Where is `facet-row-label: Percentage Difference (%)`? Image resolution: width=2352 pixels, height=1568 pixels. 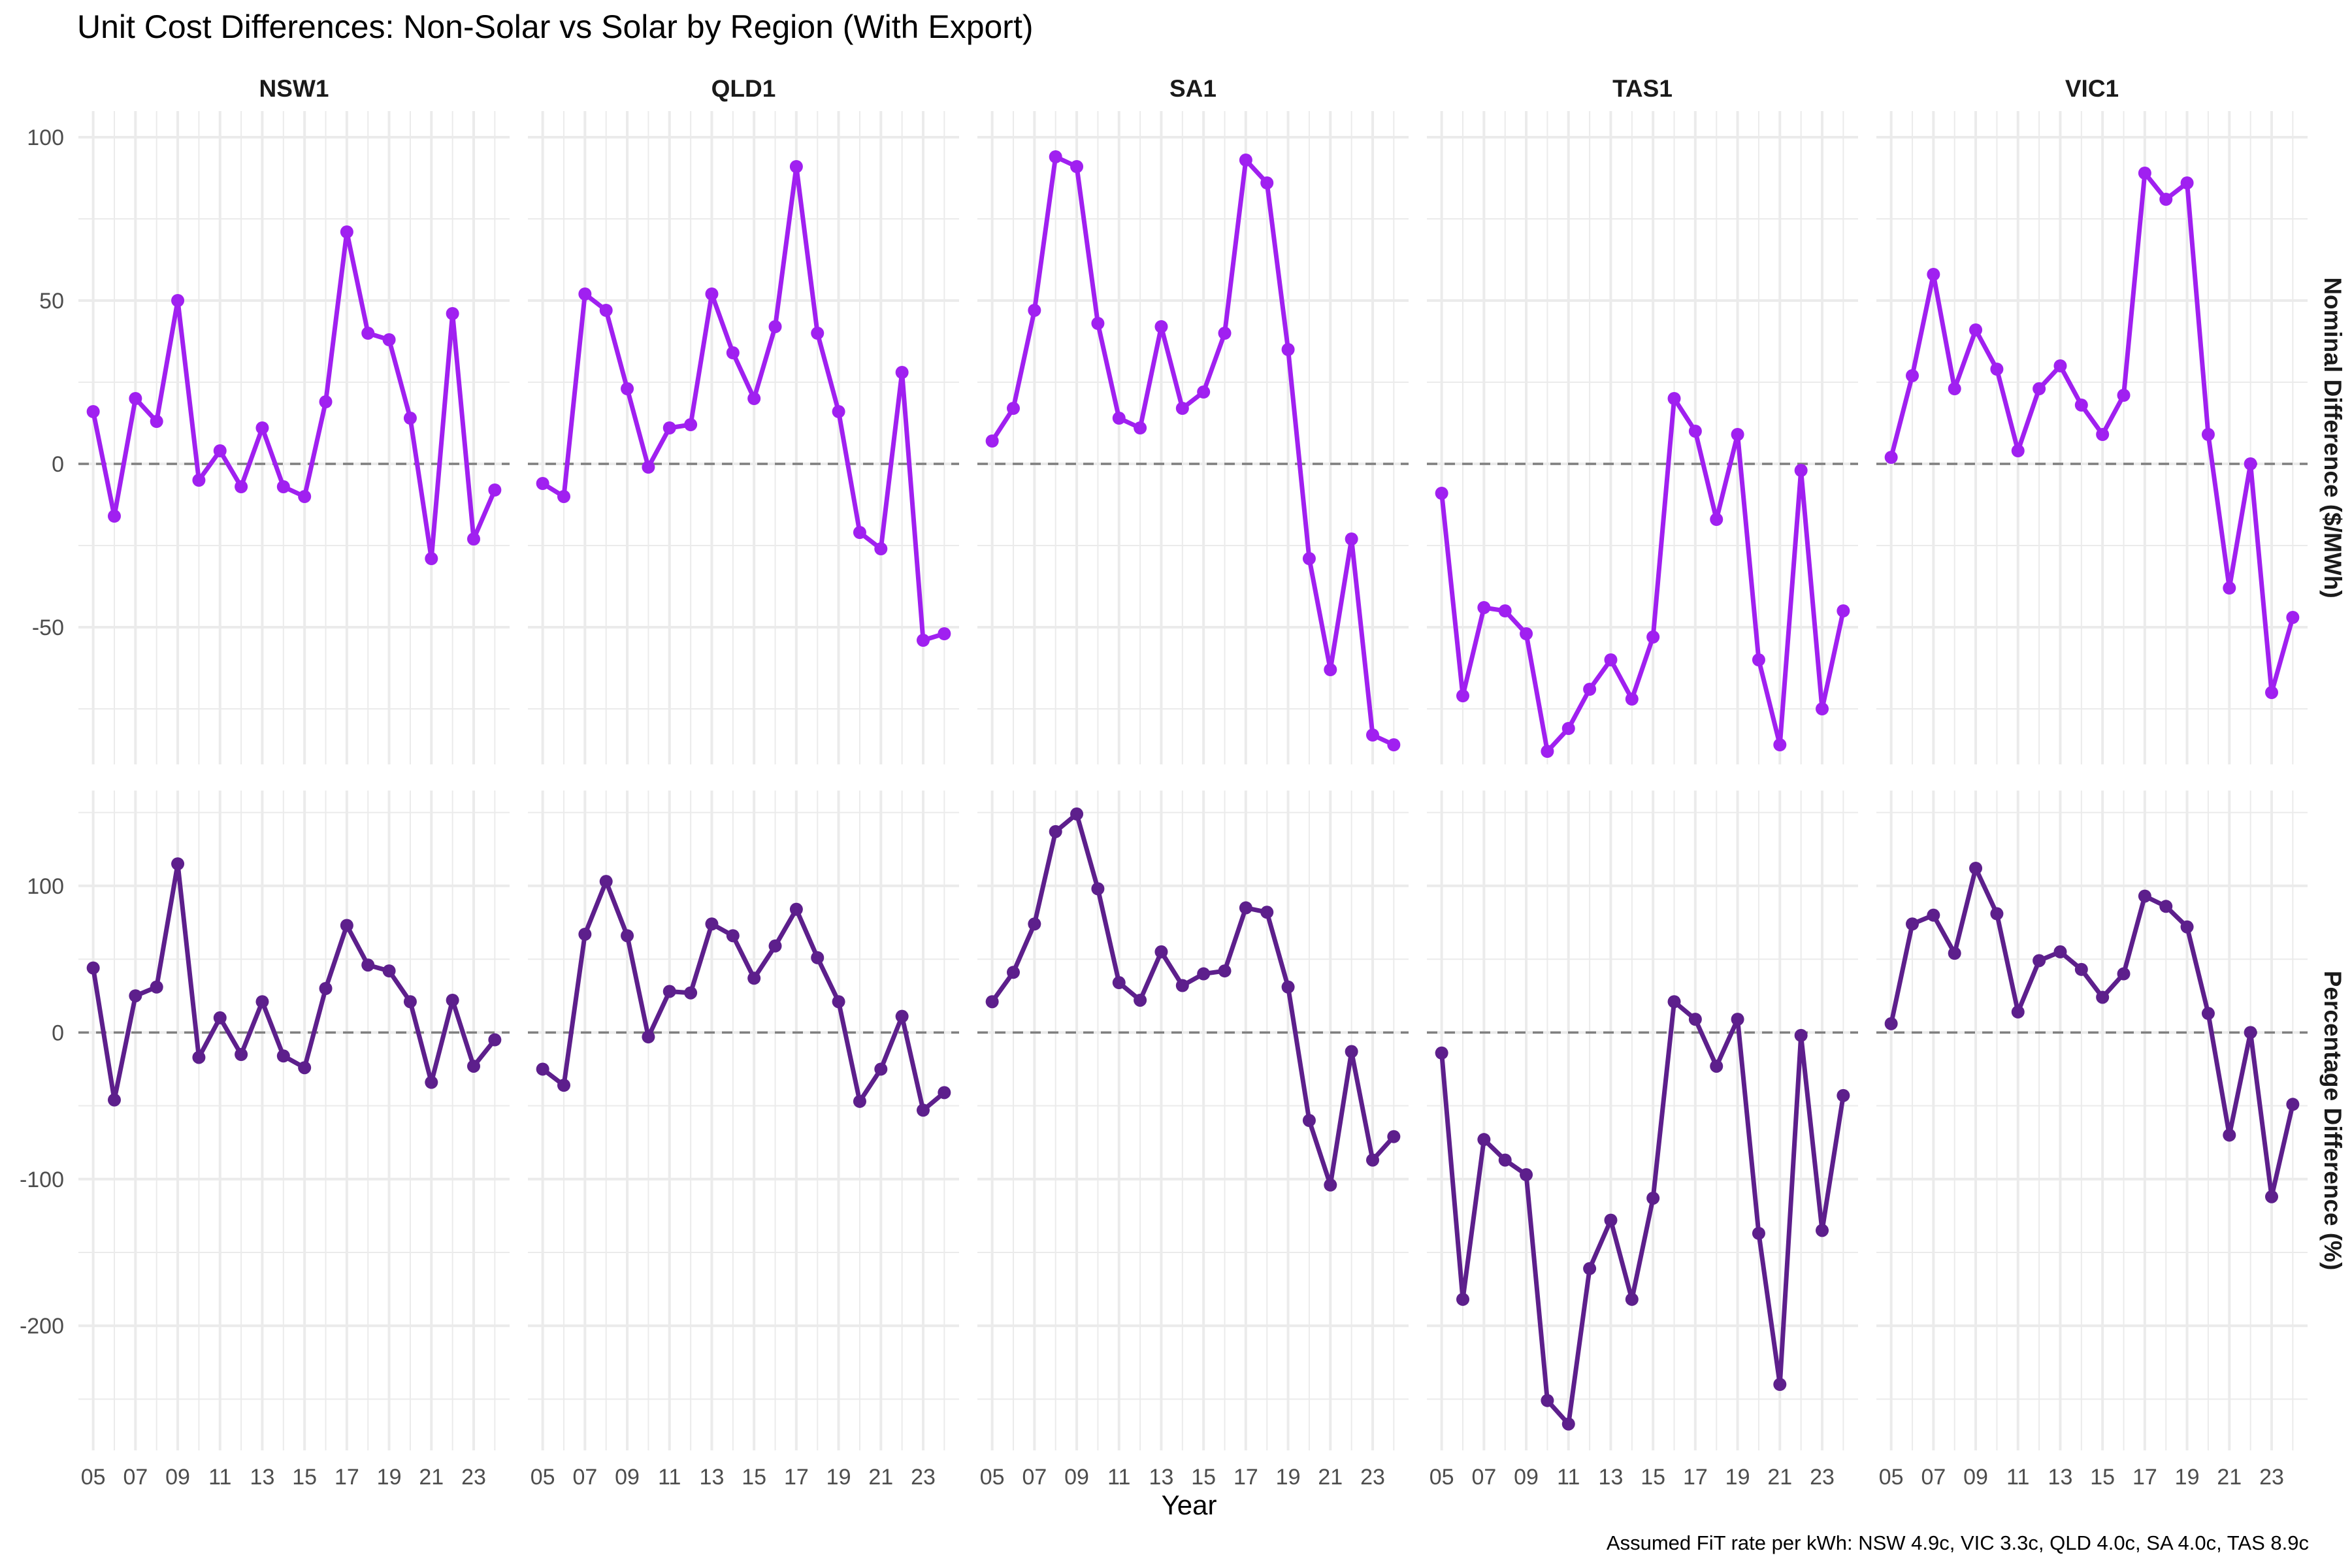 facet-row-label: Percentage Difference (%) is located at coordinates (2332, 1121).